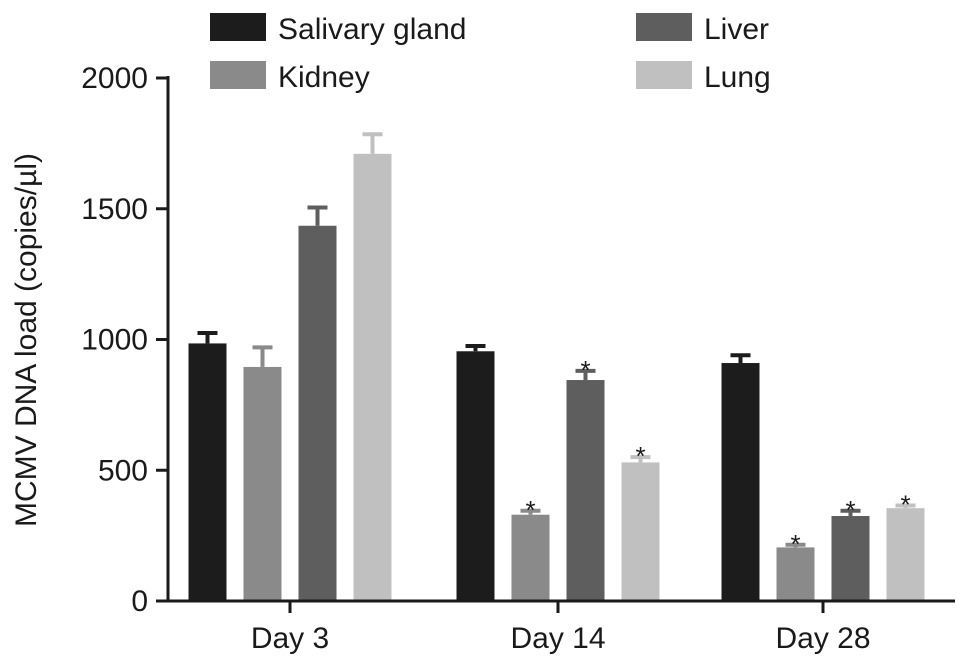 The image size is (969, 671). What do you see at coordinates (822, 638) in the screenshot?
I see `x-tick-label-day-28: Day 28` at bounding box center [822, 638].